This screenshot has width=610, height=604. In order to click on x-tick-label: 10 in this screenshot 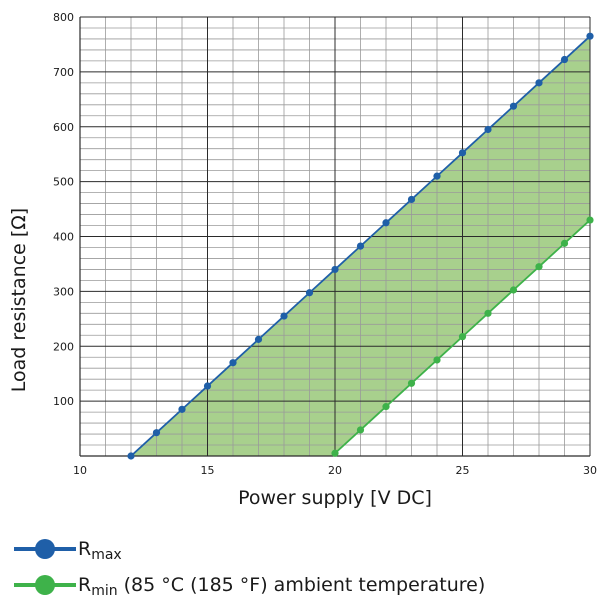, I will do `click(80, 470)`.